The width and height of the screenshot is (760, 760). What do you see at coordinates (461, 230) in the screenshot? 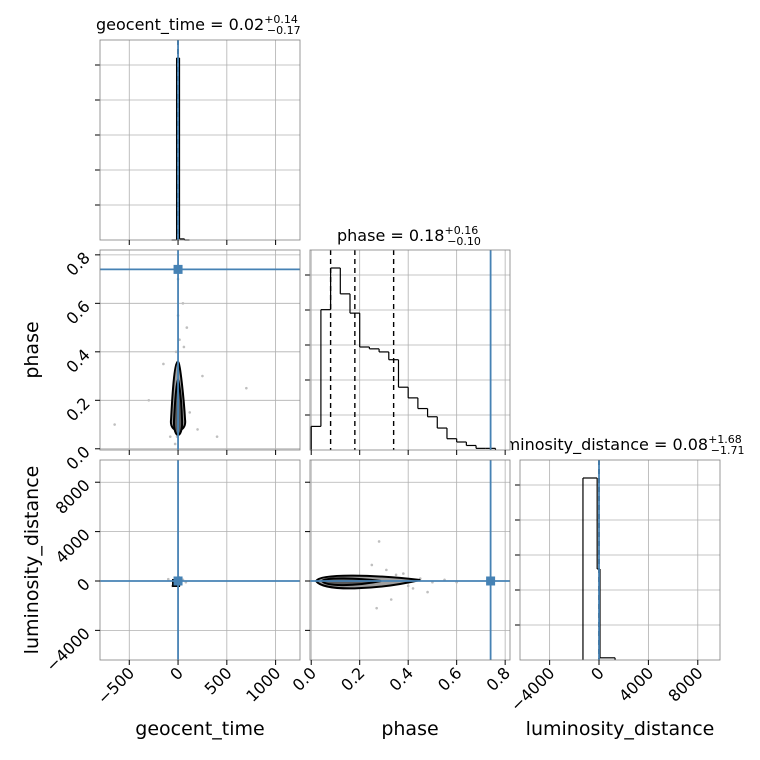
I see `title-phase-sup: +0.16` at bounding box center [461, 230].